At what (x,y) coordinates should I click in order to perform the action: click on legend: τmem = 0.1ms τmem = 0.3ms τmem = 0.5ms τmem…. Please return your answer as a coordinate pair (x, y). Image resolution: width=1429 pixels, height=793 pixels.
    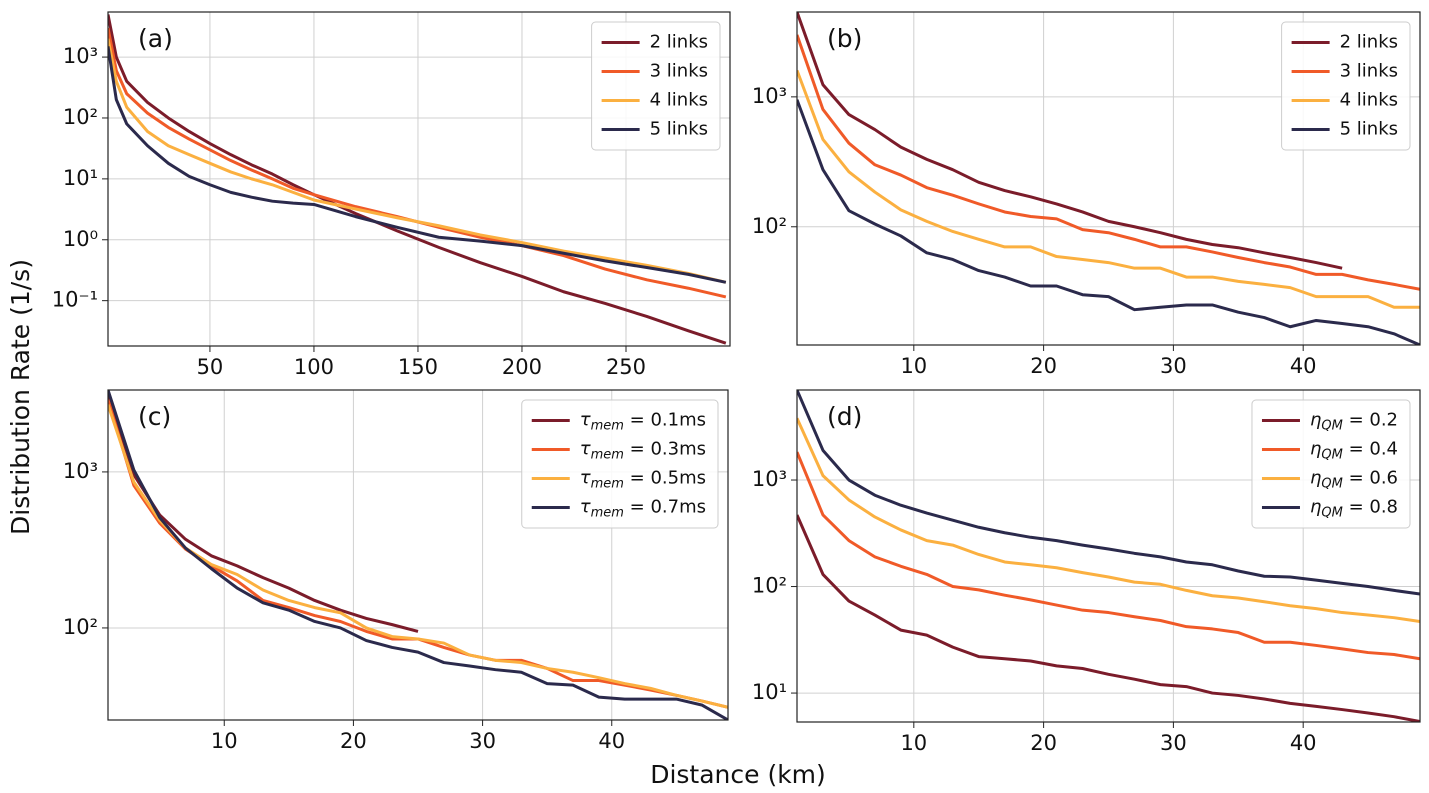
    Looking at the image, I should click on (620, 464).